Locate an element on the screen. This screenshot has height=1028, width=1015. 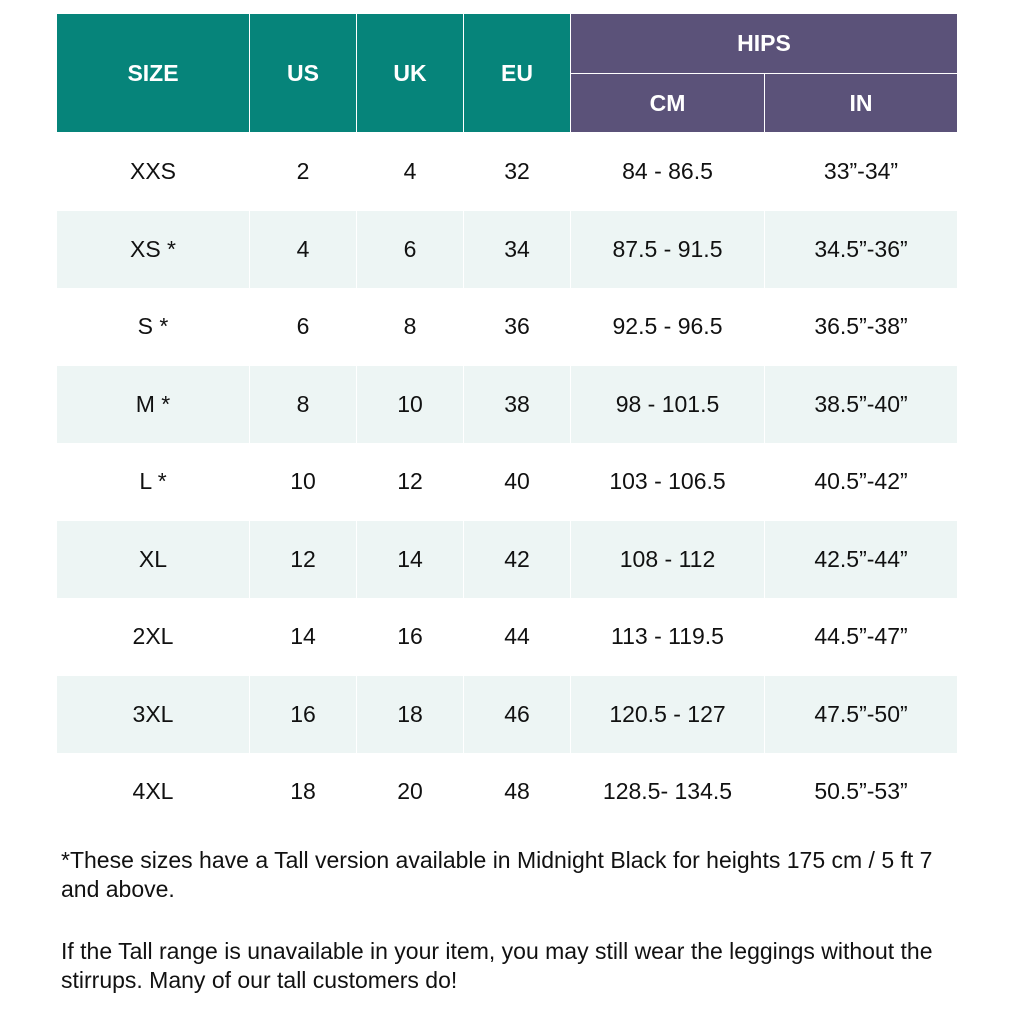
table-row: XL 12 14 42 108 - 112 42.5”-44” is located at coordinates (507, 559).